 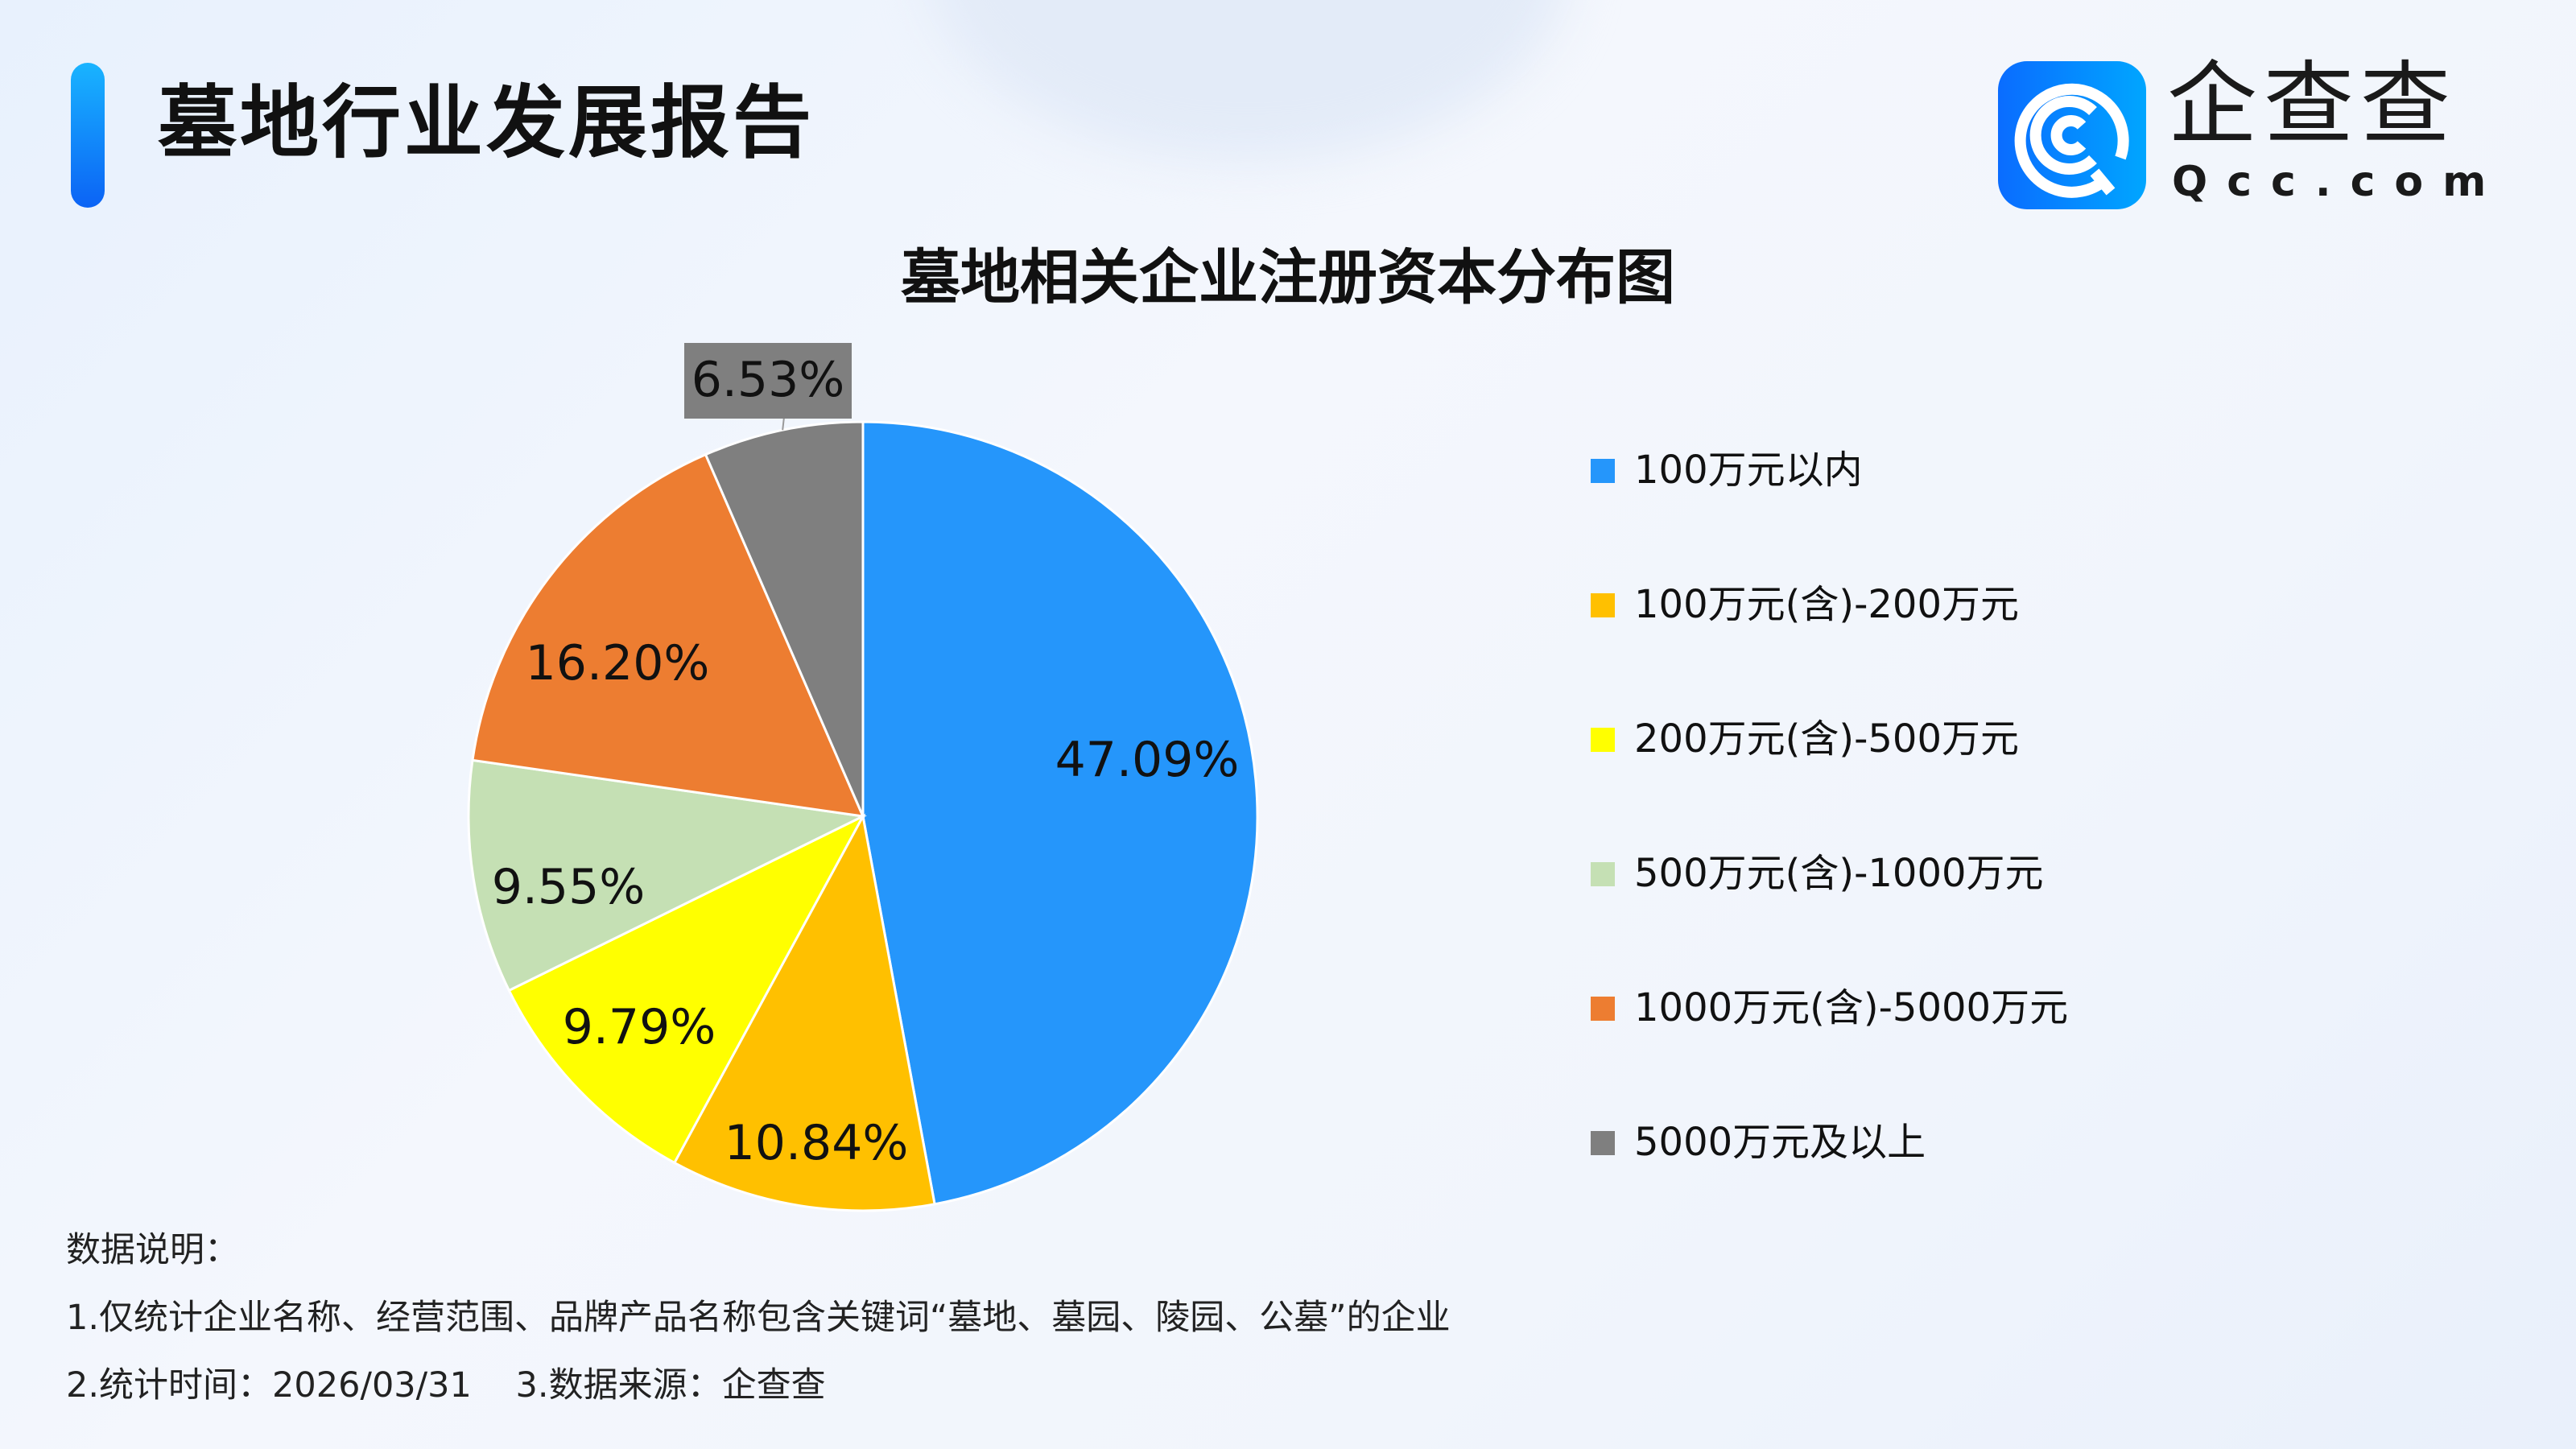 What do you see at coordinates (639, 1027) in the screenshot?
I see `data-label: 9.79%` at bounding box center [639, 1027].